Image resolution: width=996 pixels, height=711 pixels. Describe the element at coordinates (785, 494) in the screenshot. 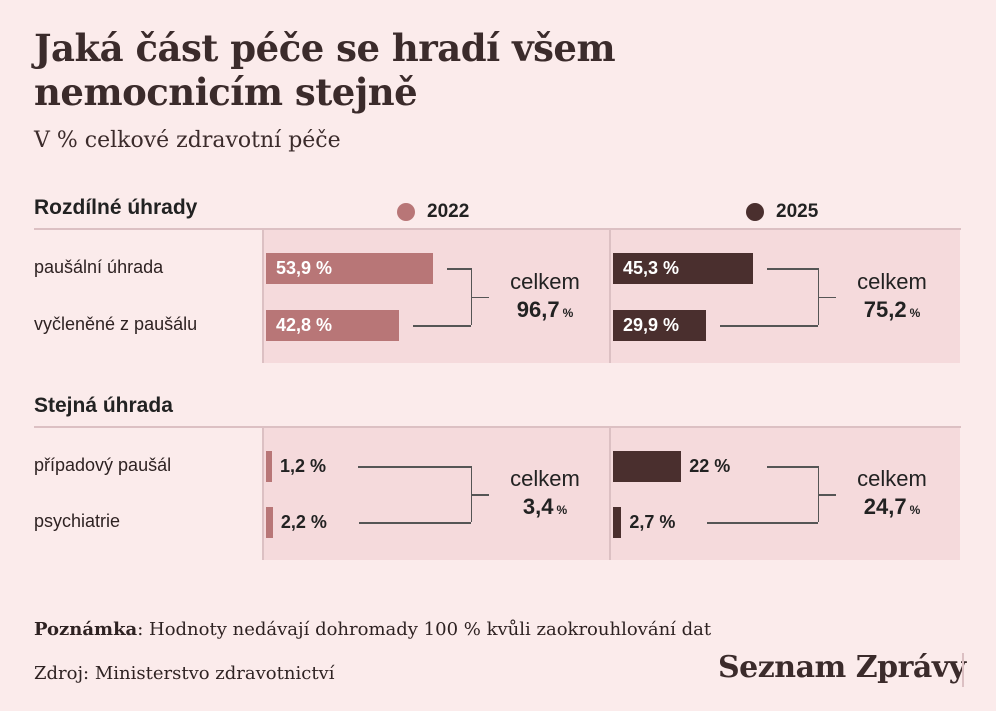

I see `panel-2025` at that location.